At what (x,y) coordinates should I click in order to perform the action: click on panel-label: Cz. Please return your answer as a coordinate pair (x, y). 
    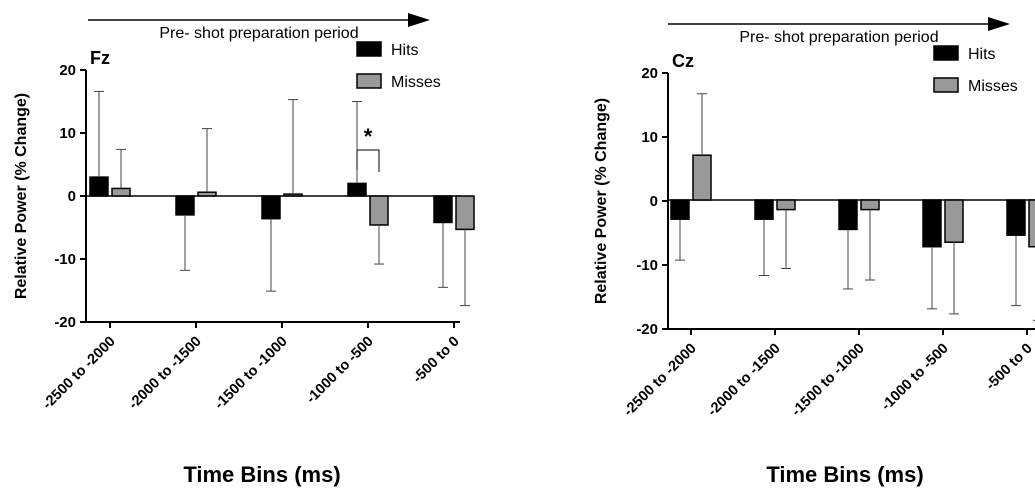
    Looking at the image, I should click on (683, 61).